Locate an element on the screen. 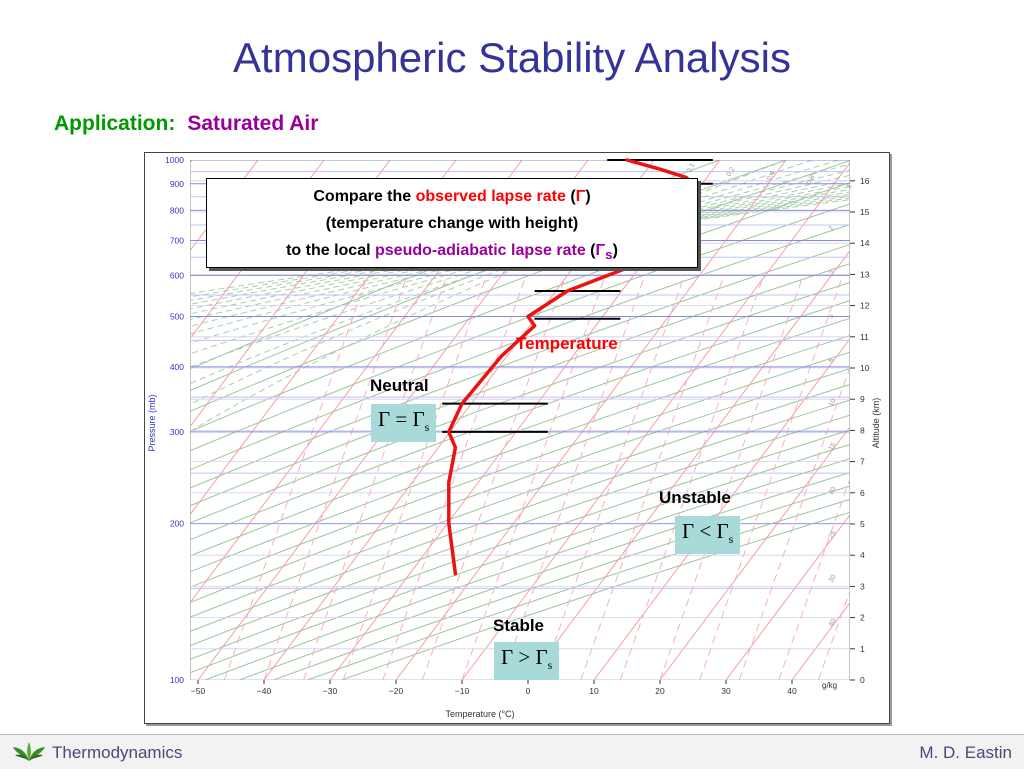  altitude-tick-label: 12 is located at coordinates (865, 306).